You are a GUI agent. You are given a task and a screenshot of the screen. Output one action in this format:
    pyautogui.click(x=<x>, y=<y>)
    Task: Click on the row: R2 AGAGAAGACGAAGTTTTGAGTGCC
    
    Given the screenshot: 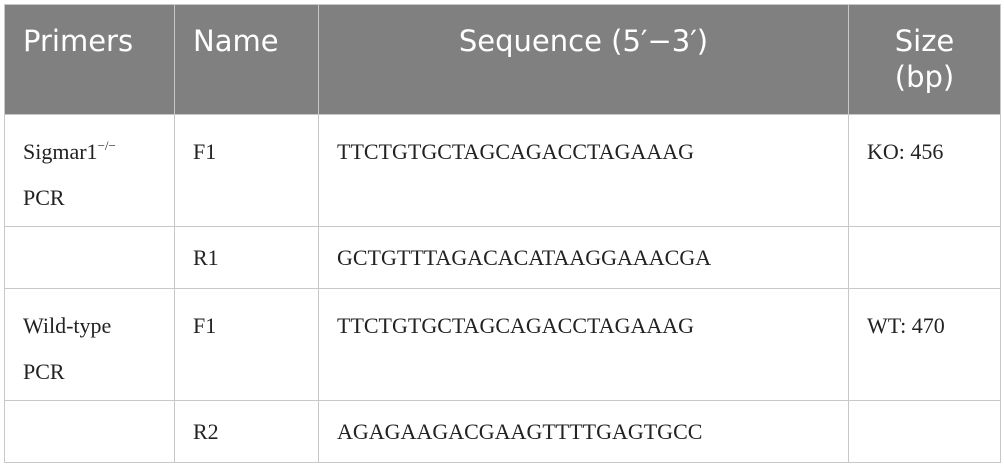 What is the action you would take?
    pyautogui.click(x=502, y=431)
    